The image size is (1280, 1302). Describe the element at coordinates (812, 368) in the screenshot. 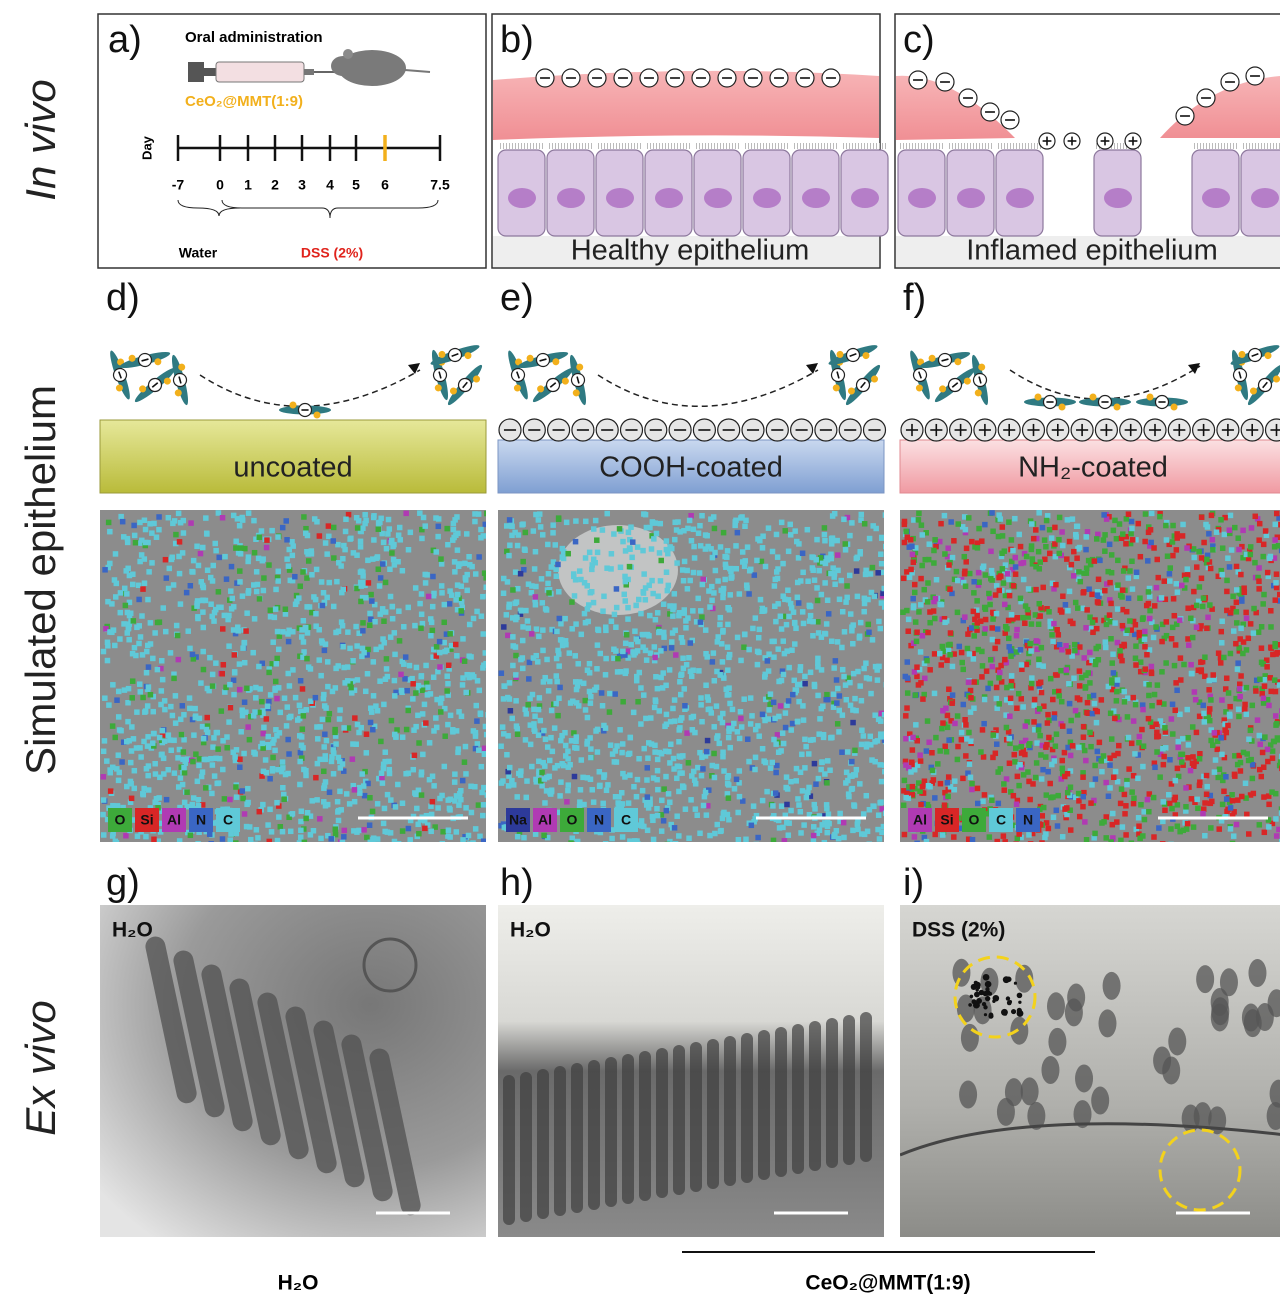

I see `arrowhead` at that location.